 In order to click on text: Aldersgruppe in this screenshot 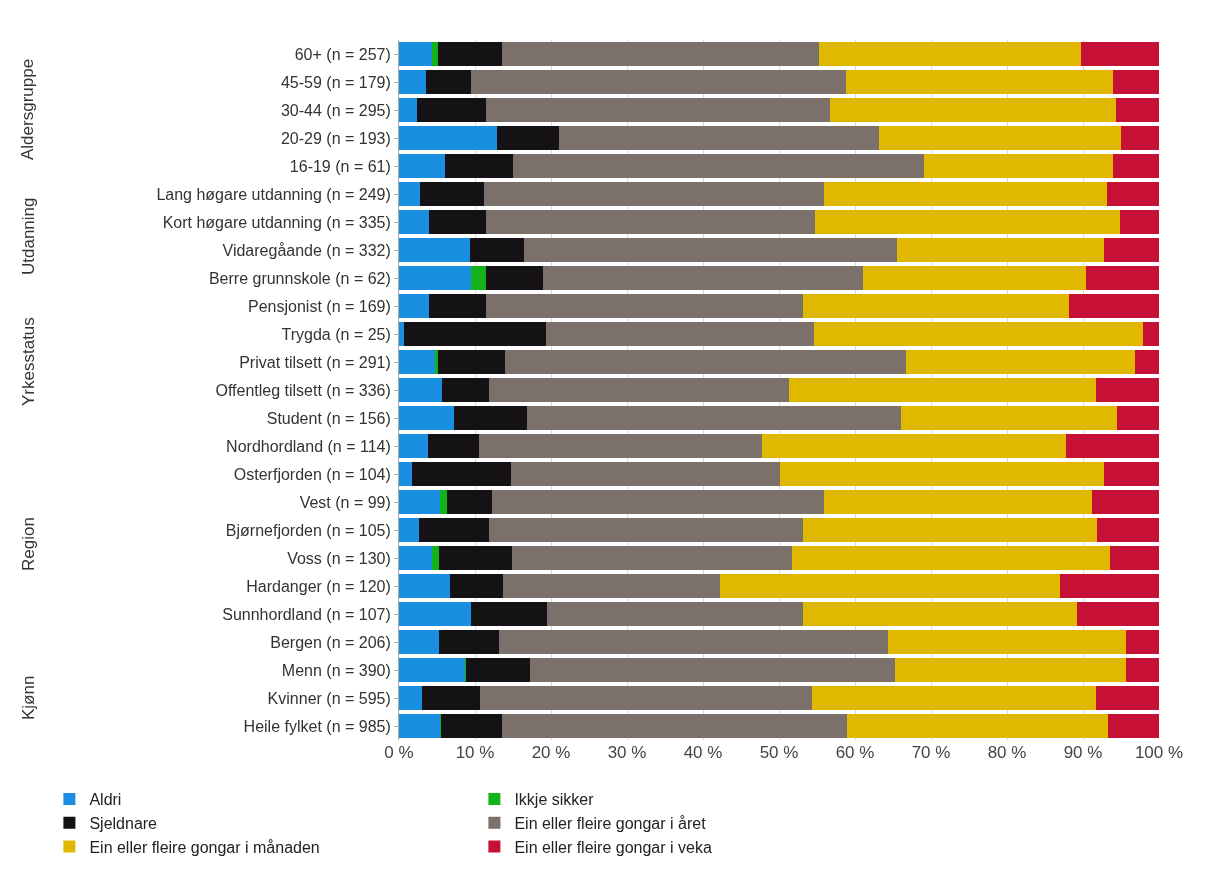, I will do `click(27, 109)`.